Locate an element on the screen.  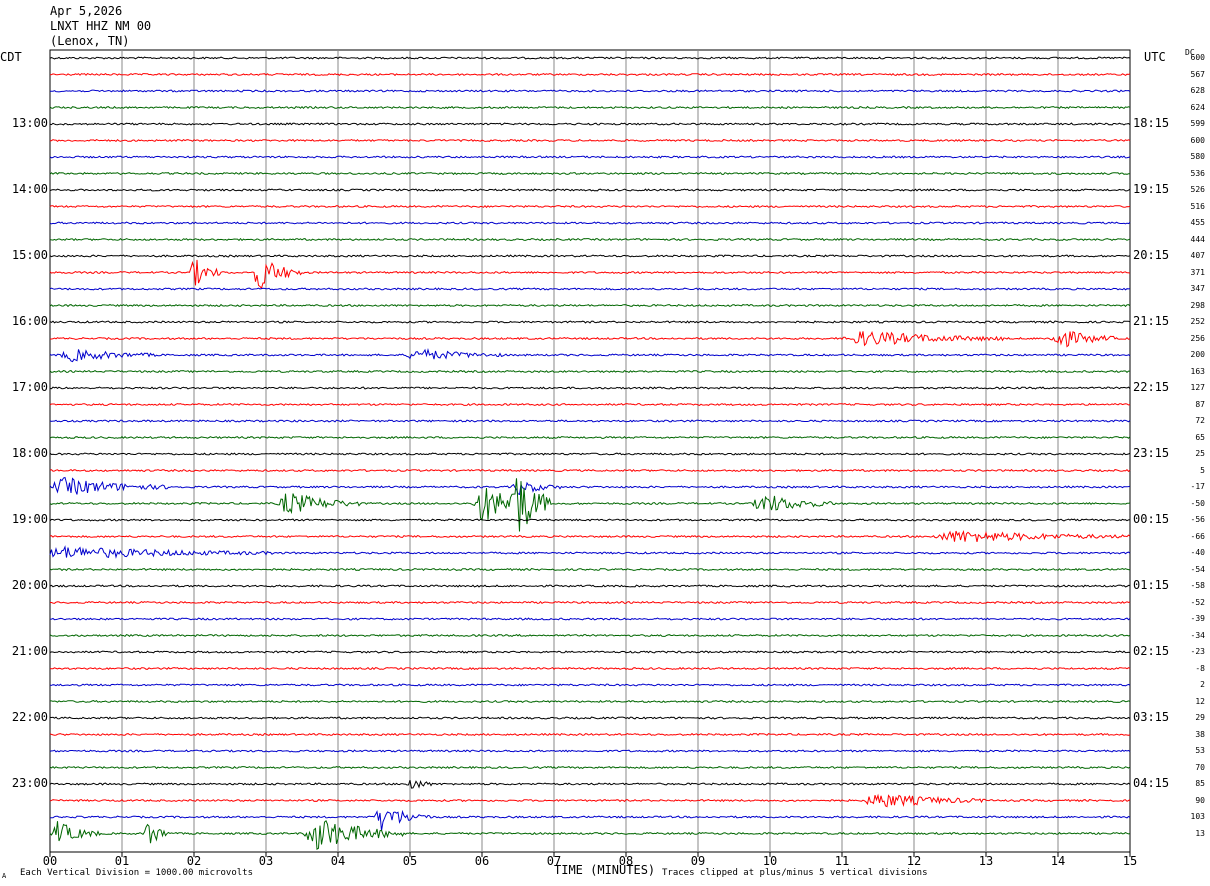
x-tick-label: 15 is located at coordinates (1130, 861).